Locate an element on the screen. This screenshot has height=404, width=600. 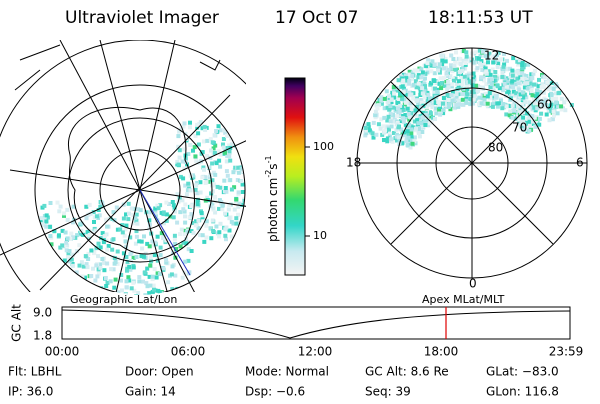
info-field: GC Alt: 8.6 Re is located at coordinates (407, 372).